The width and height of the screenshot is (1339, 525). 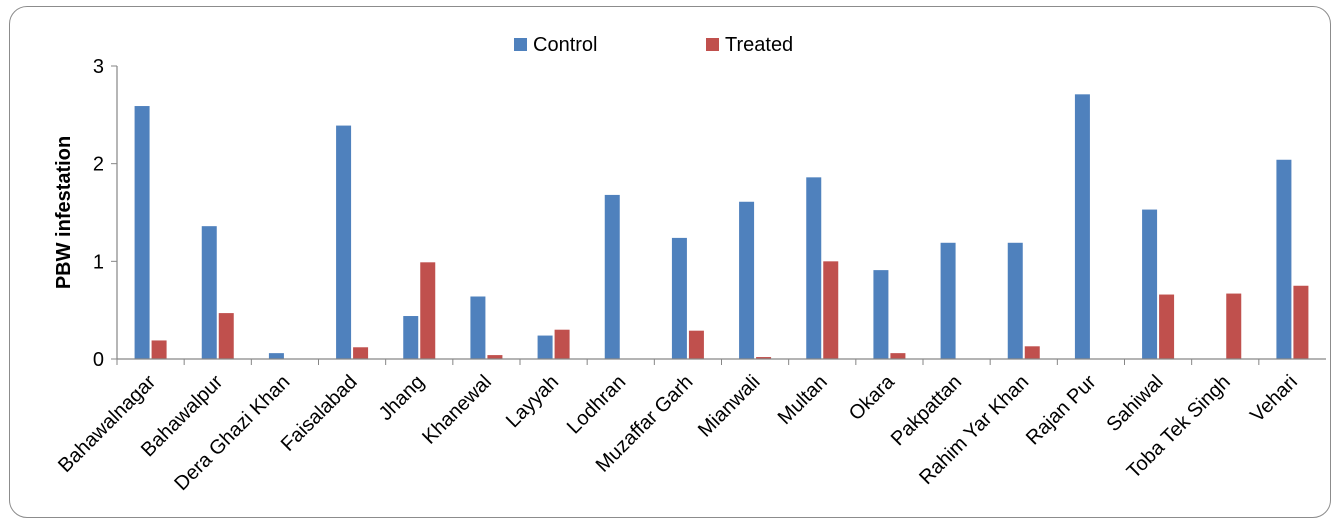 What do you see at coordinates (520, 44) in the screenshot?
I see `legend-swatch-control` at bounding box center [520, 44].